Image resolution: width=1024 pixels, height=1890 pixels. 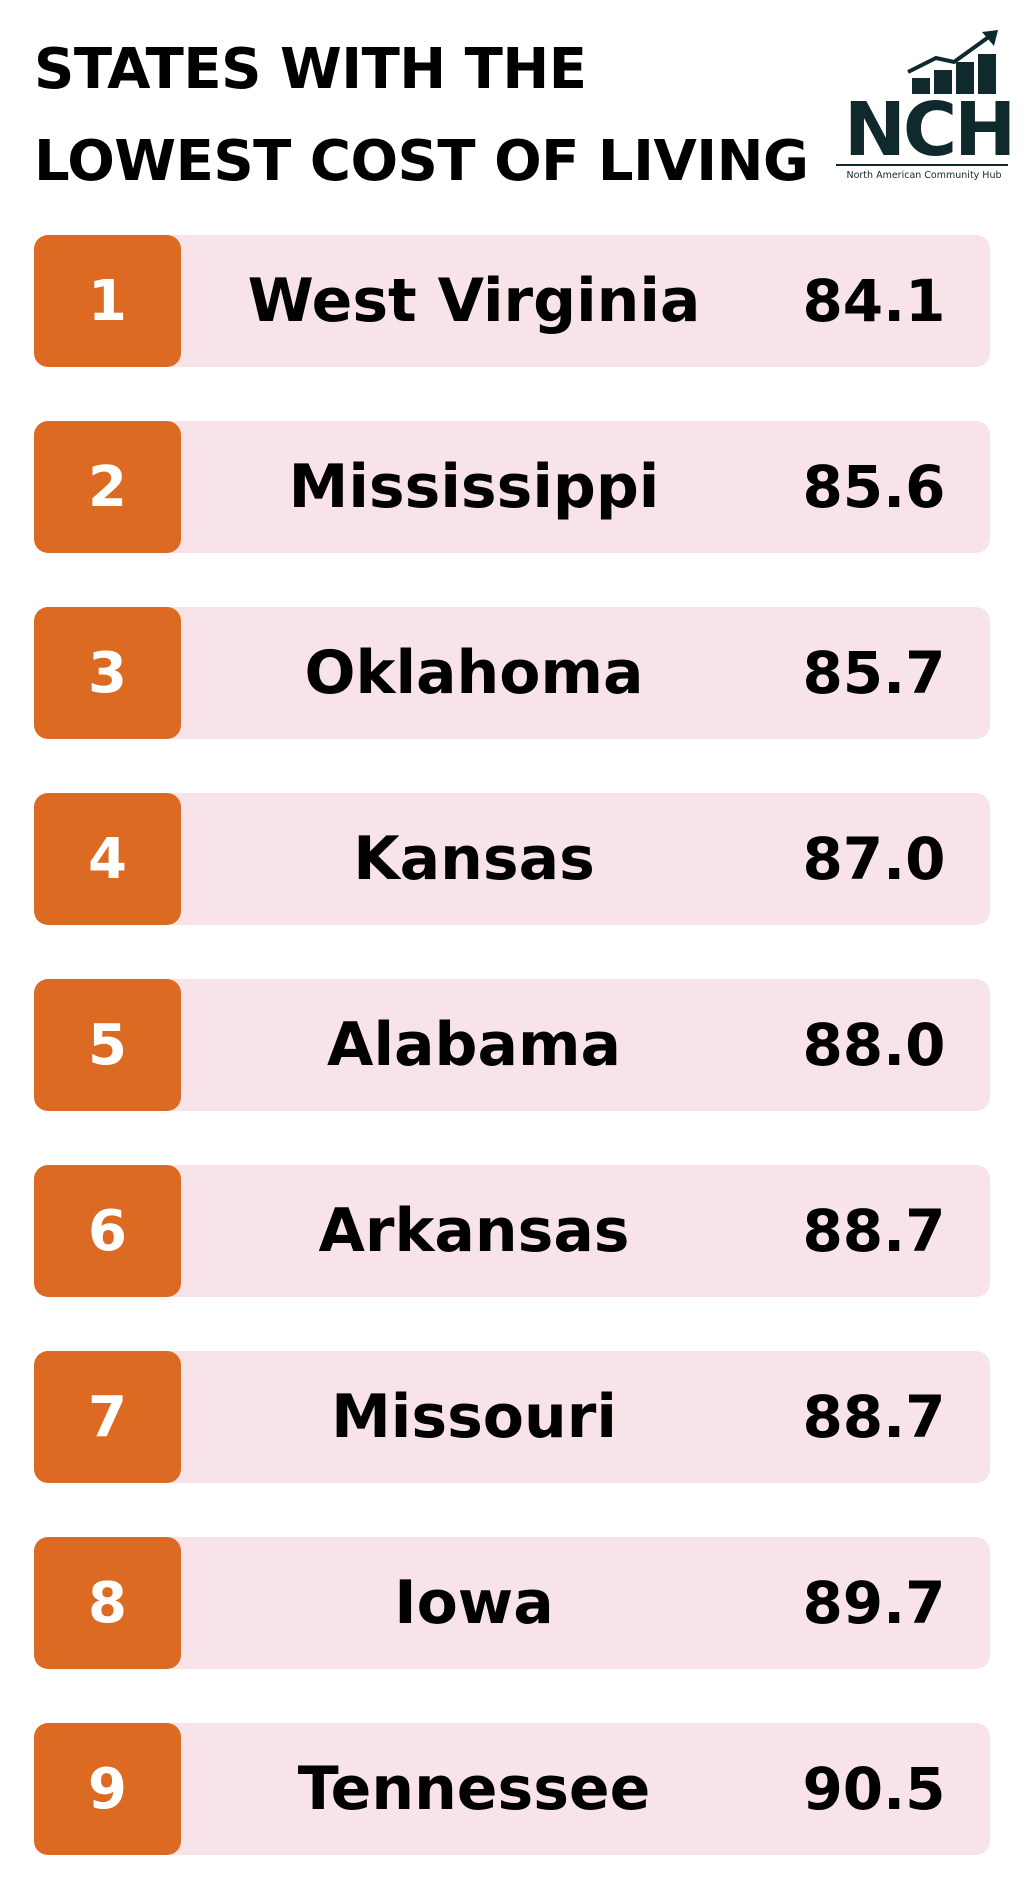 I want to click on title: STATES WITH THE LOWEST COST OF LIVING, so click(x=421, y=115).